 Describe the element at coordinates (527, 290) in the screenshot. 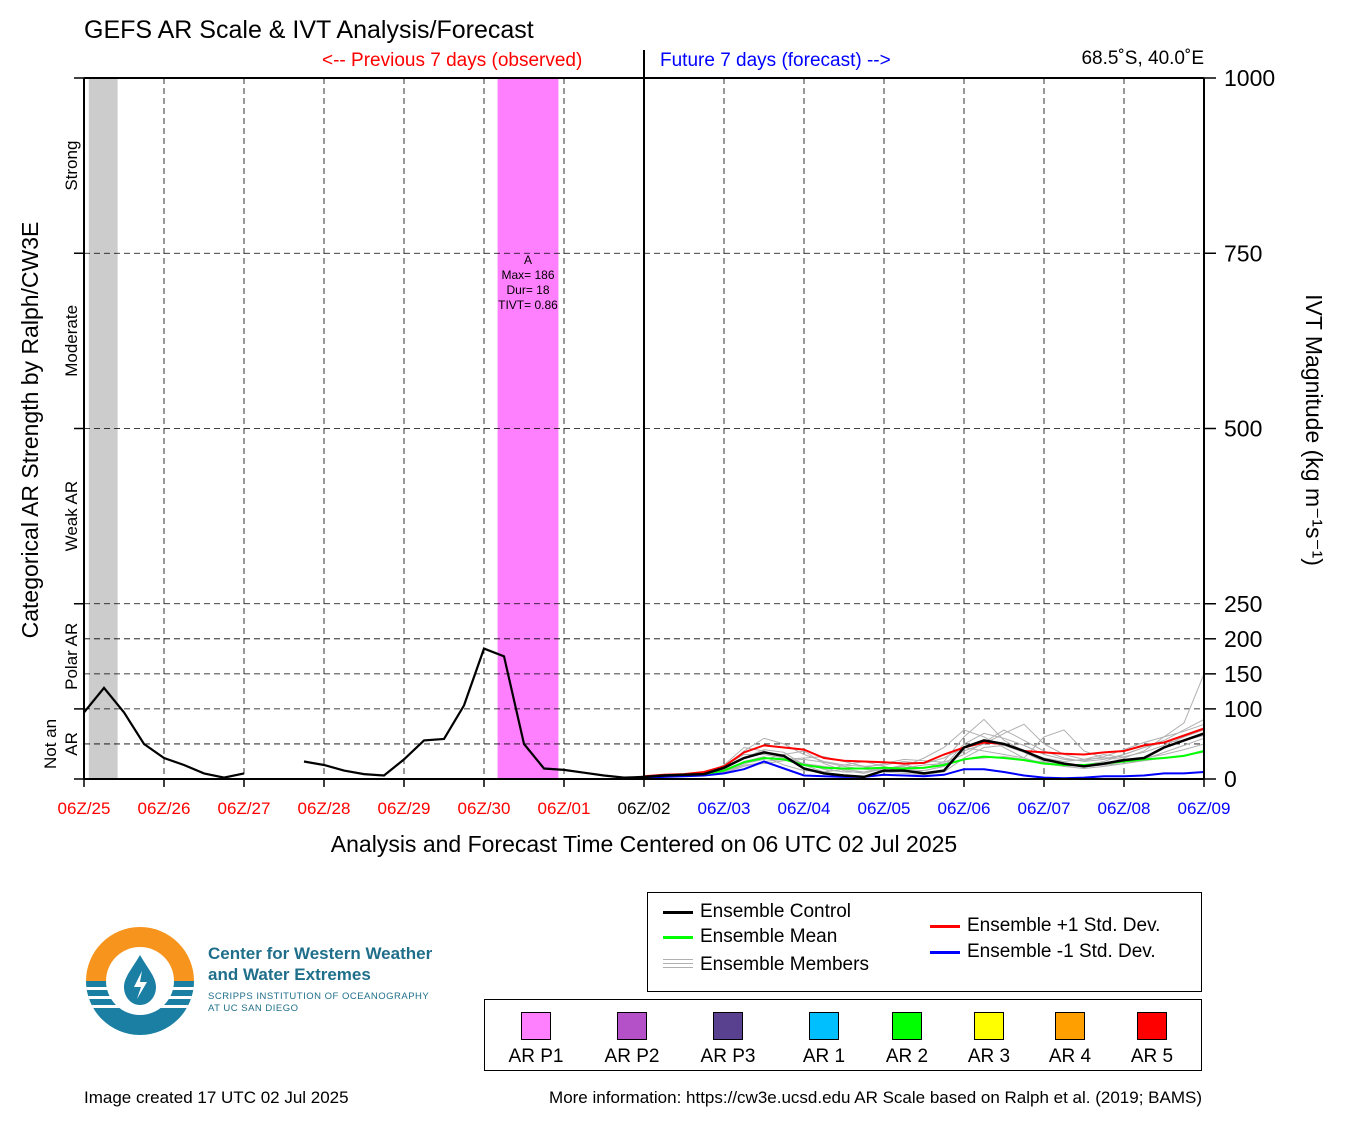

I see `ar-event-annotation-2: Dur= 18` at that location.